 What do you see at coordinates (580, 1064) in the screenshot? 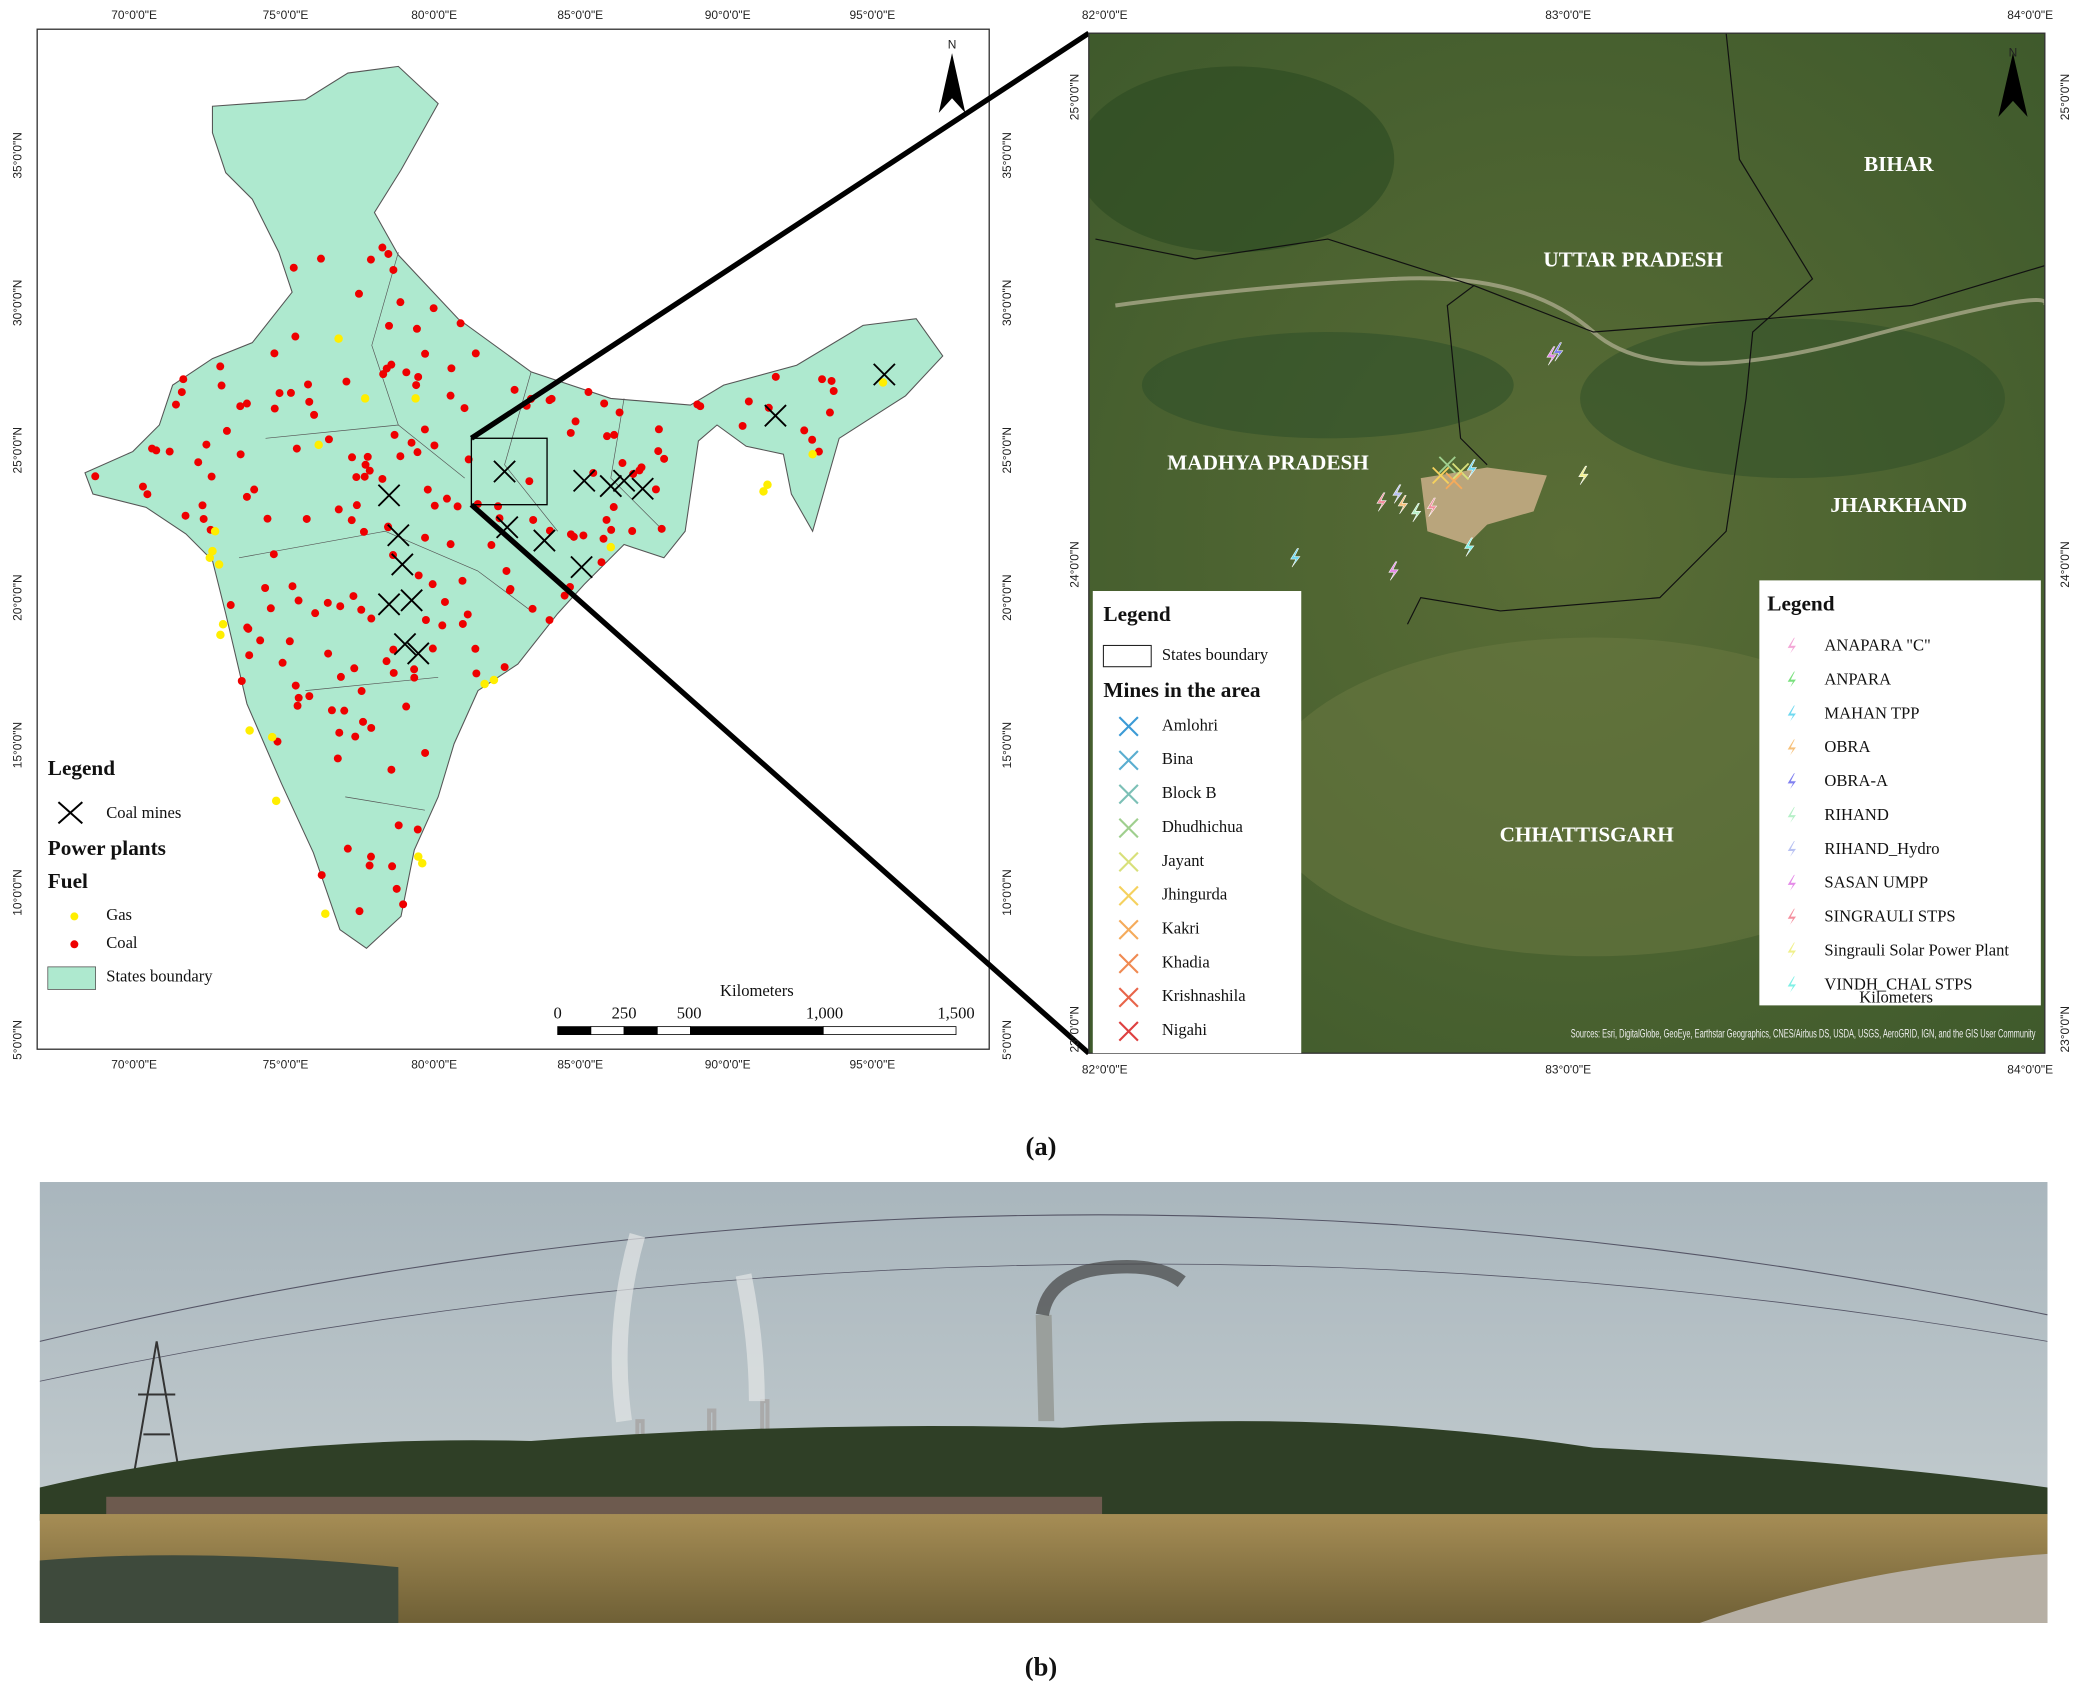
I see `lon-label: 85°0'0"E` at bounding box center [580, 1064].